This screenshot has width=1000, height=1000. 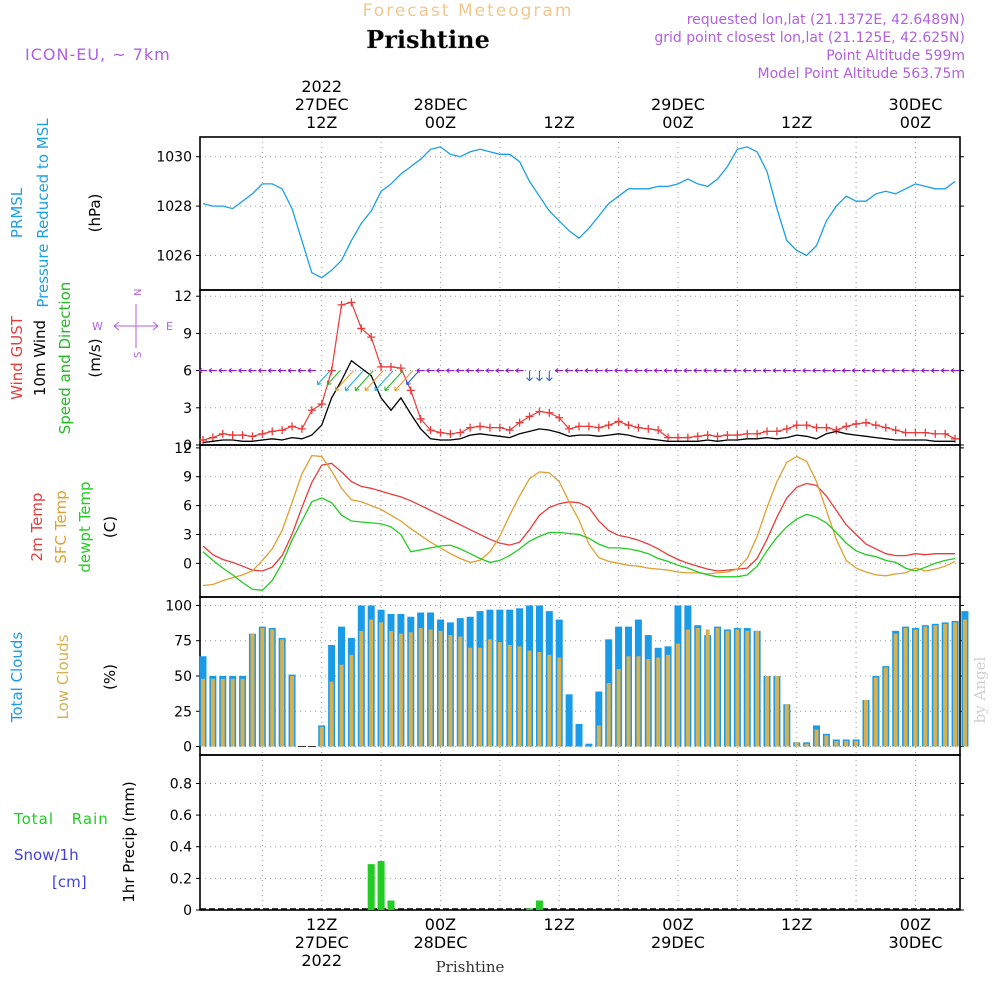 What do you see at coordinates (110, 527) in the screenshot?
I see `temp-axis-label: (C)` at bounding box center [110, 527].